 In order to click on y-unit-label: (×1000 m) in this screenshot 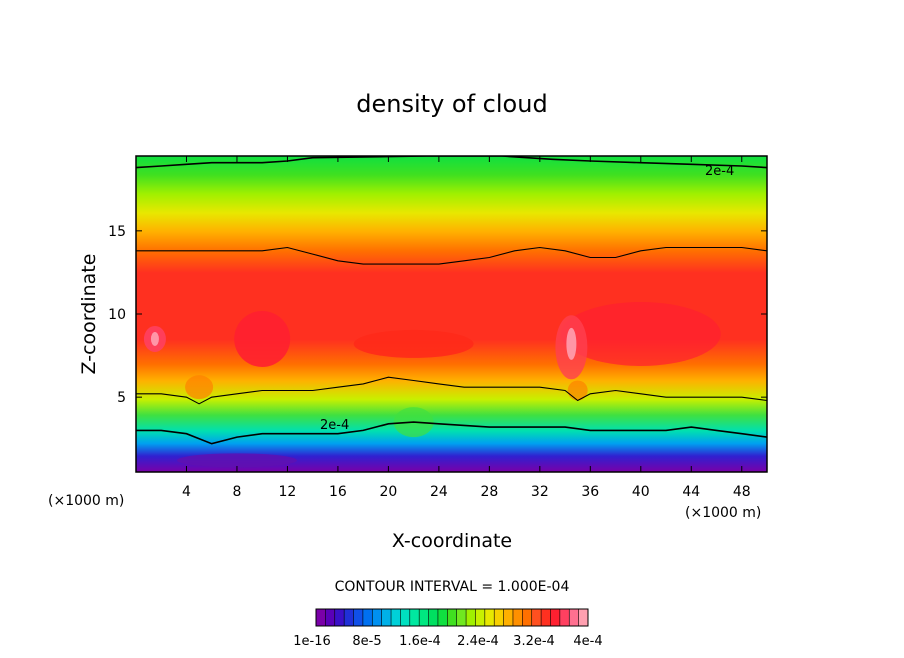, I will do `click(86, 501)`.